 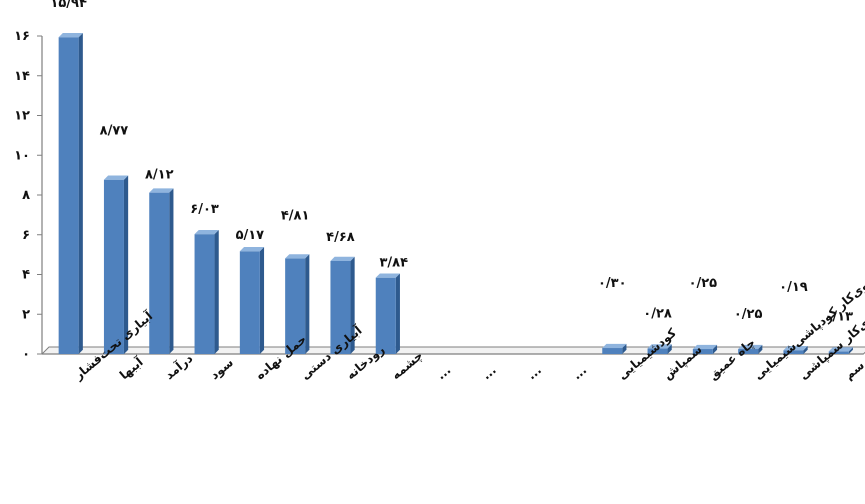 I want to click on x-tick-label: آببها, so click(x=131, y=368).